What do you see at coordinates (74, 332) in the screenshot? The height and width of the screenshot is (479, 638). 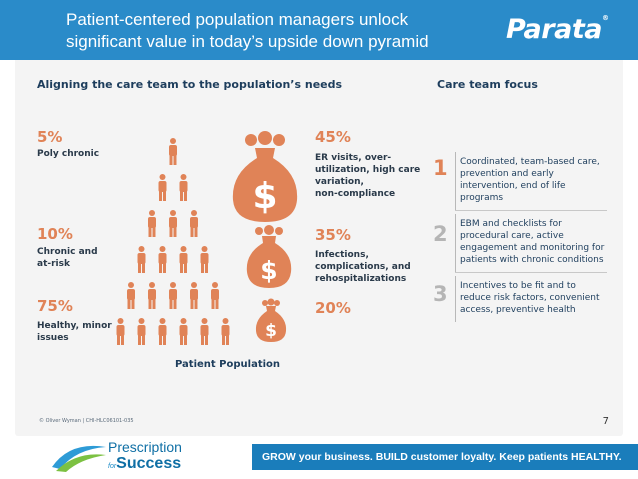 I see `healthy-label: Healthy, minor issues` at bounding box center [74, 332].